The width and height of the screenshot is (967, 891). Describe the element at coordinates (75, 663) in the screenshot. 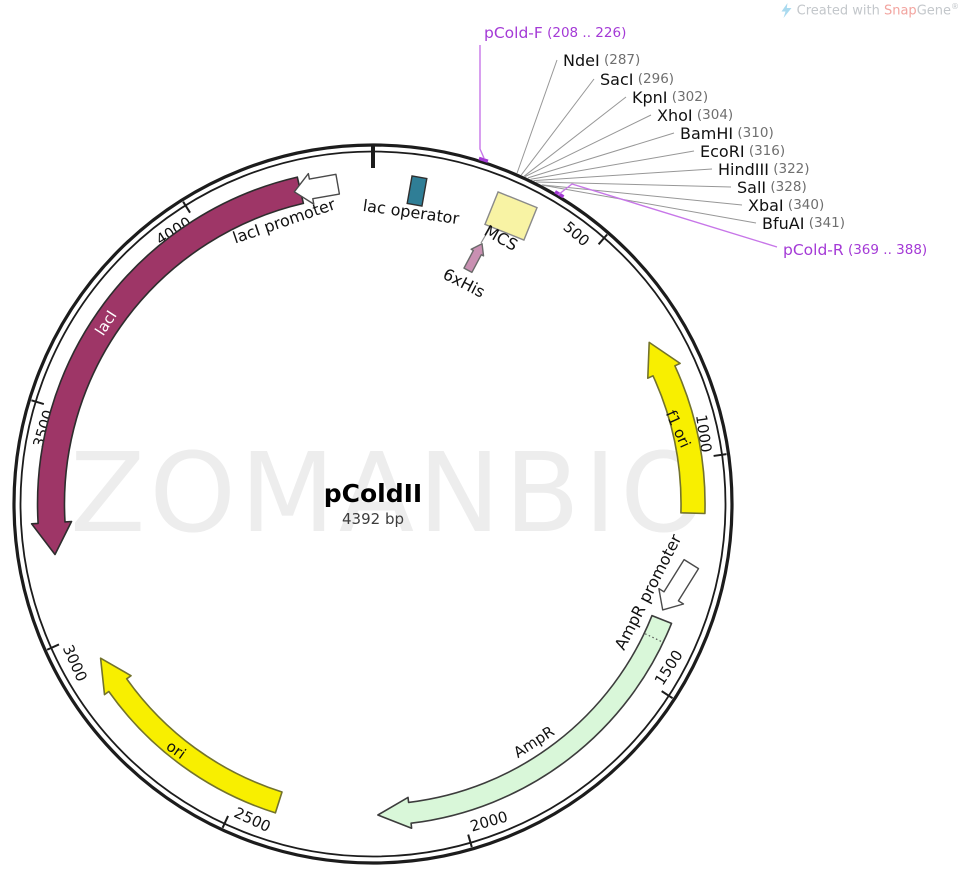

I see `tick-label-3000: 3000` at that location.